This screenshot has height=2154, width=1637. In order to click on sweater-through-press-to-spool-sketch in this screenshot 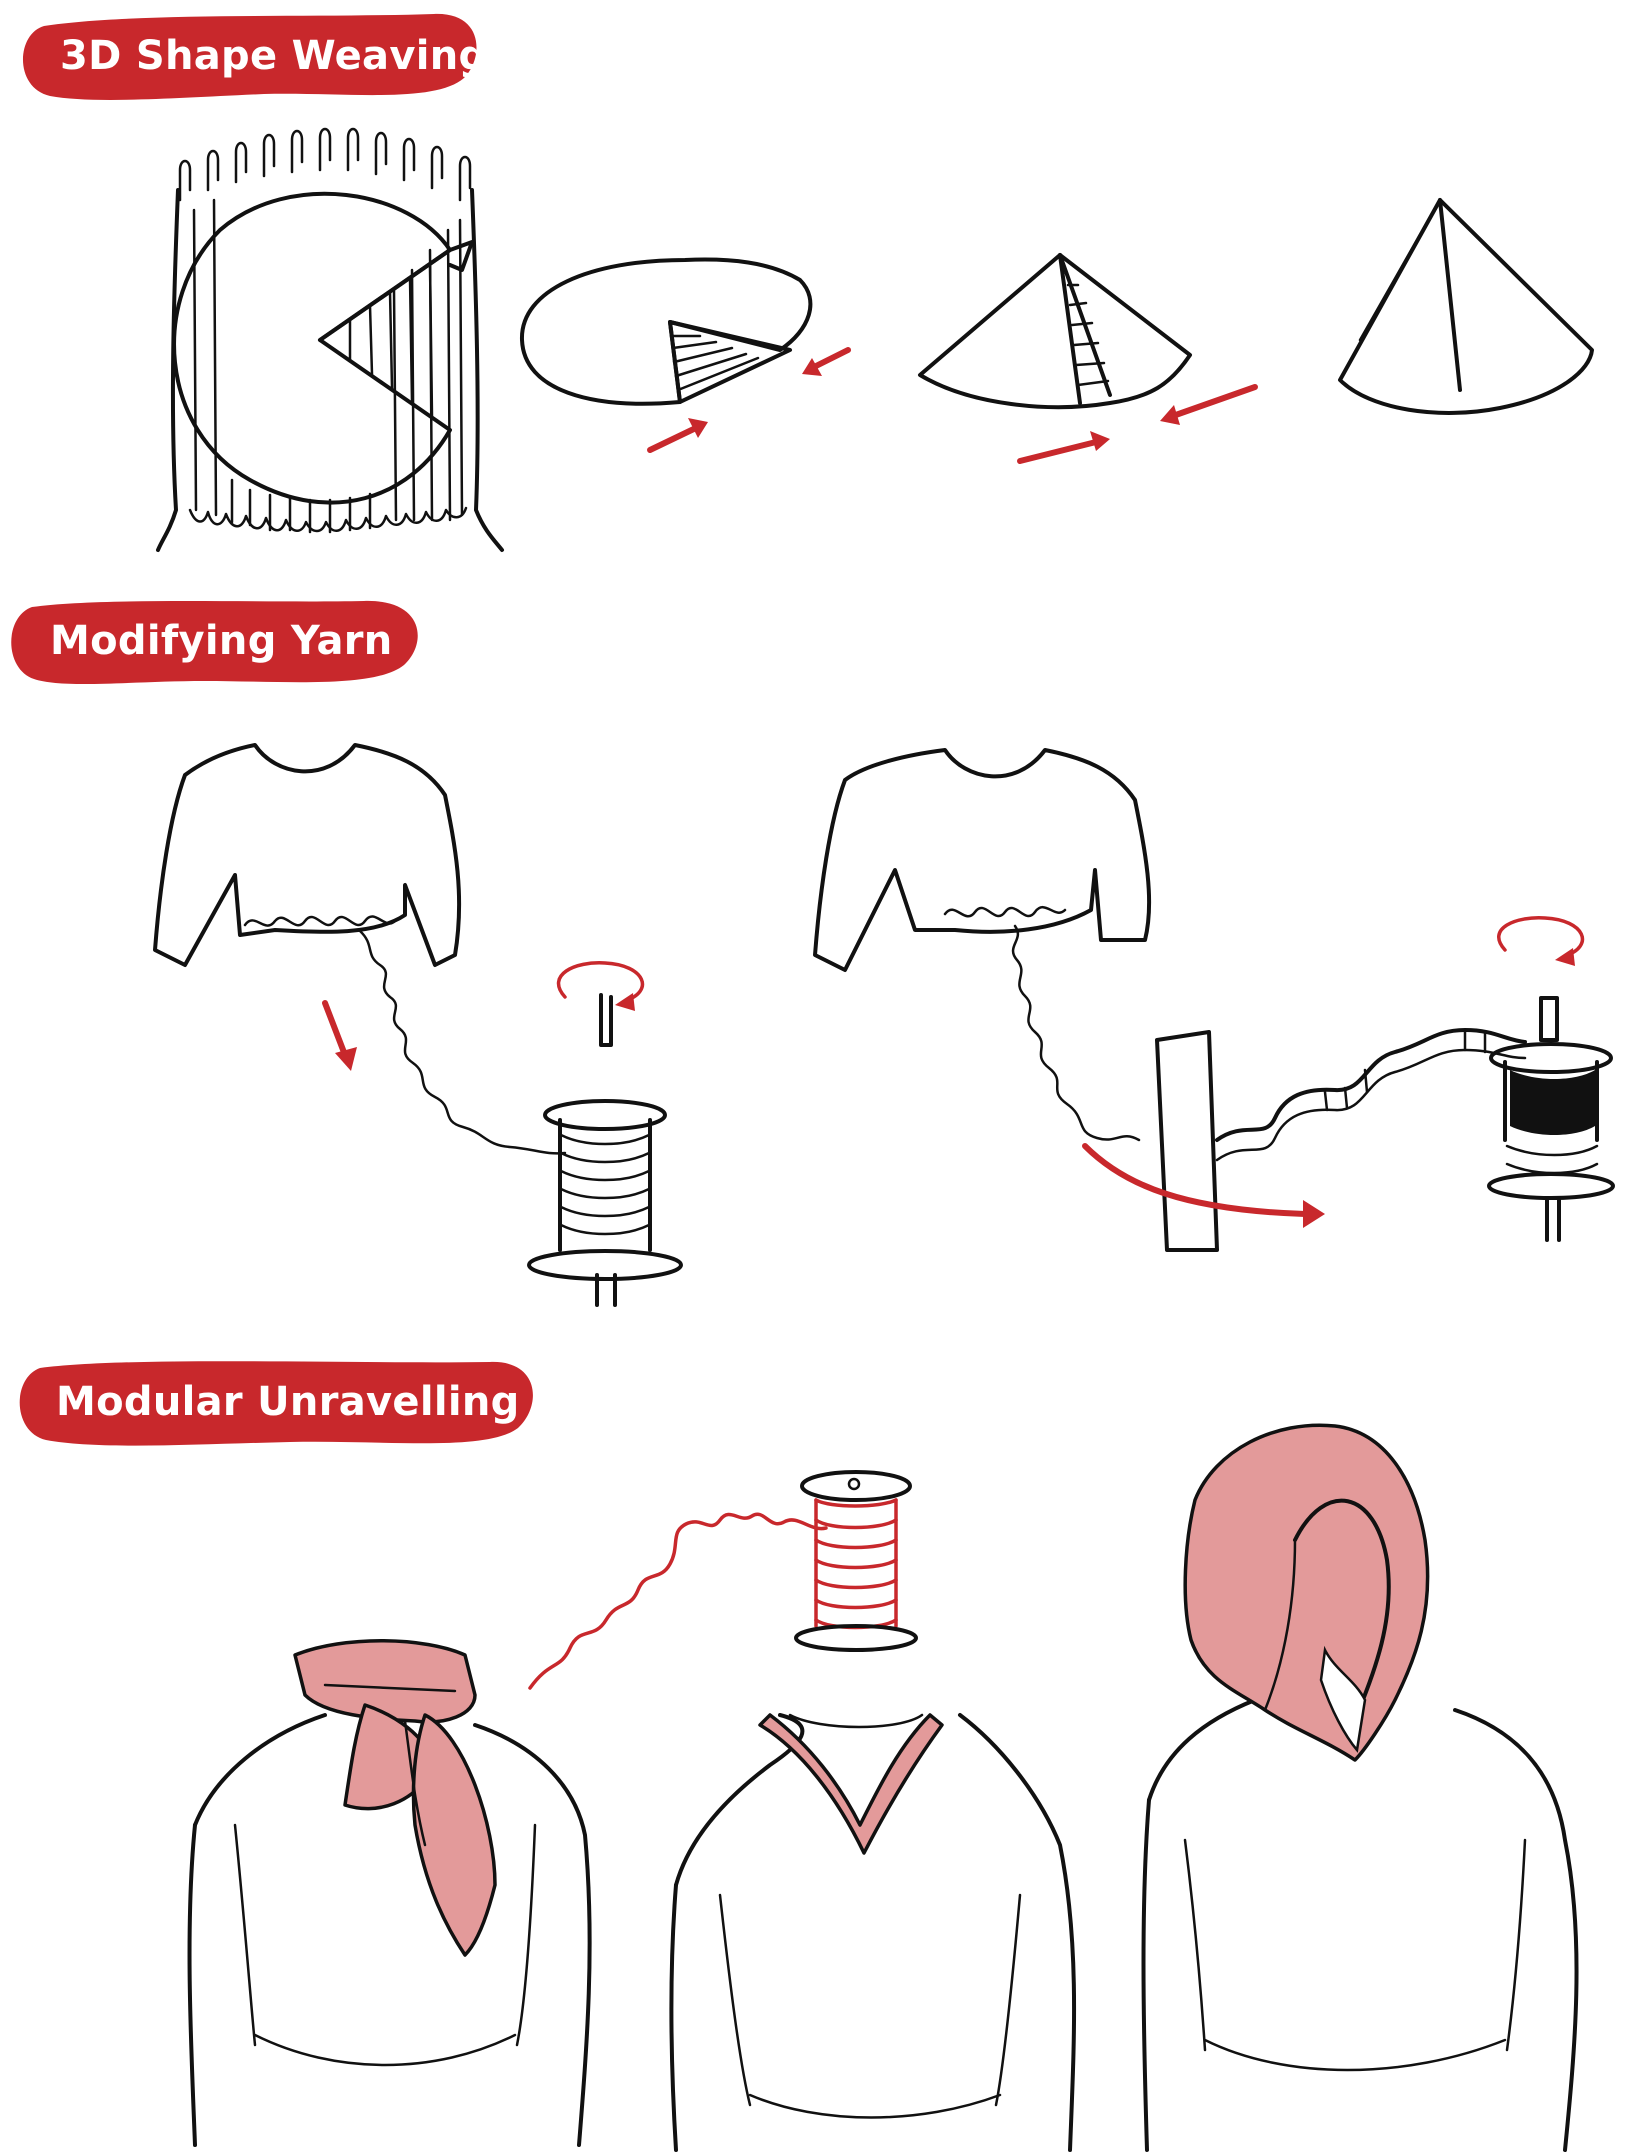, I will do `click(1214, 1000)`.